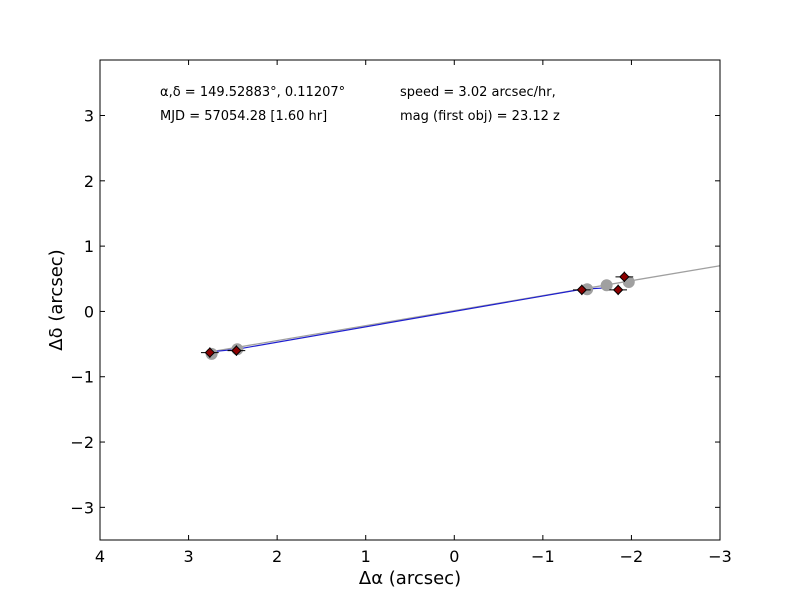 This screenshot has width=800, height=600. Describe the element at coordinates (82, 377) in the screenshot. I see `y-tick-label: −1` at that location.